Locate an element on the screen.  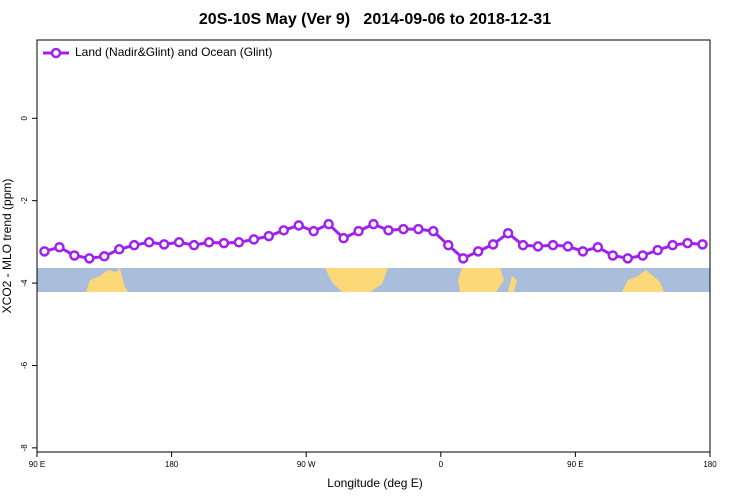
legend-label: Land (Nadir&Glint) and Ocean (Glint) is located at coordinates (173, 52).